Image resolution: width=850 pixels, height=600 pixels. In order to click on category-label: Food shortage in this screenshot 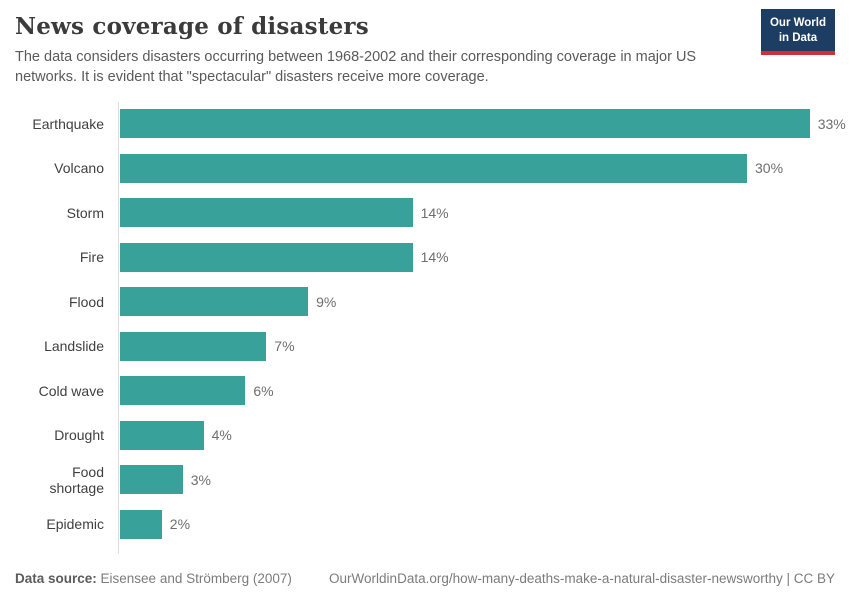, I will do `click(76, 479)`.